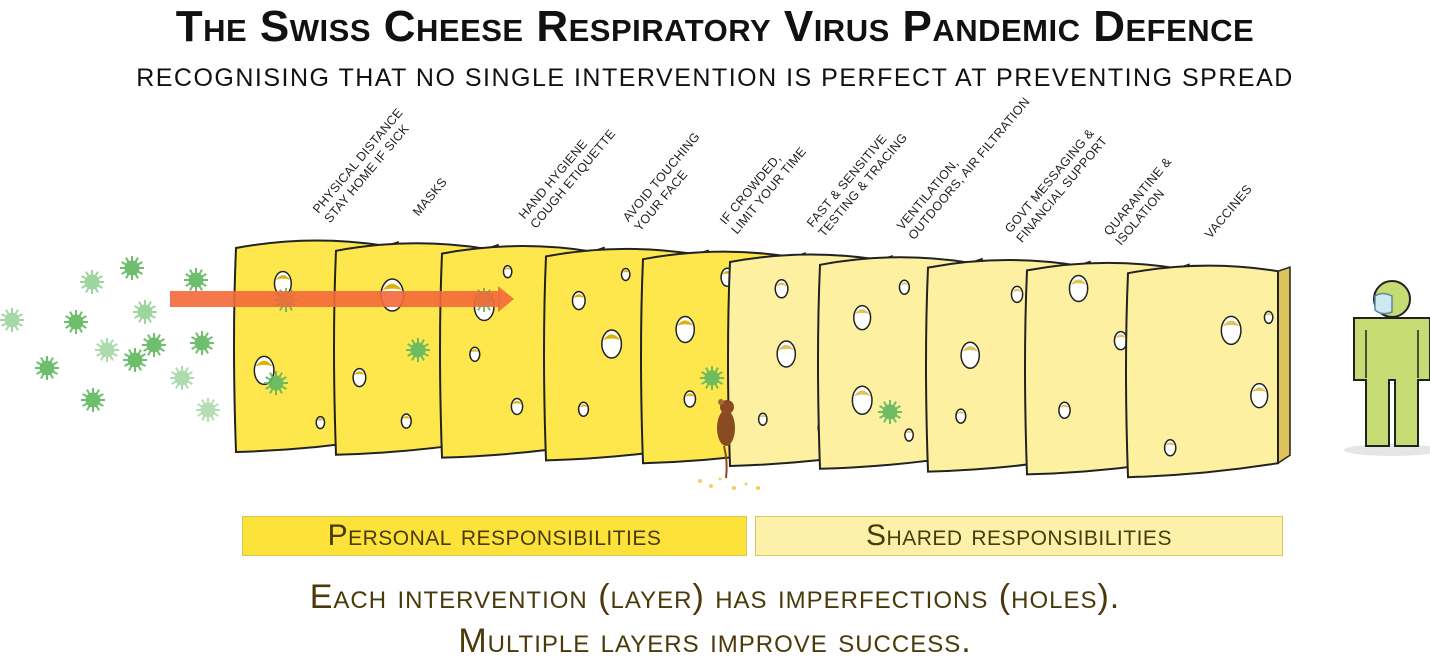 The height and width of the screenshot is (661, 1430). I want to click on layer-label: Fast & sensitivetesting & tracing, so click(857, 180).